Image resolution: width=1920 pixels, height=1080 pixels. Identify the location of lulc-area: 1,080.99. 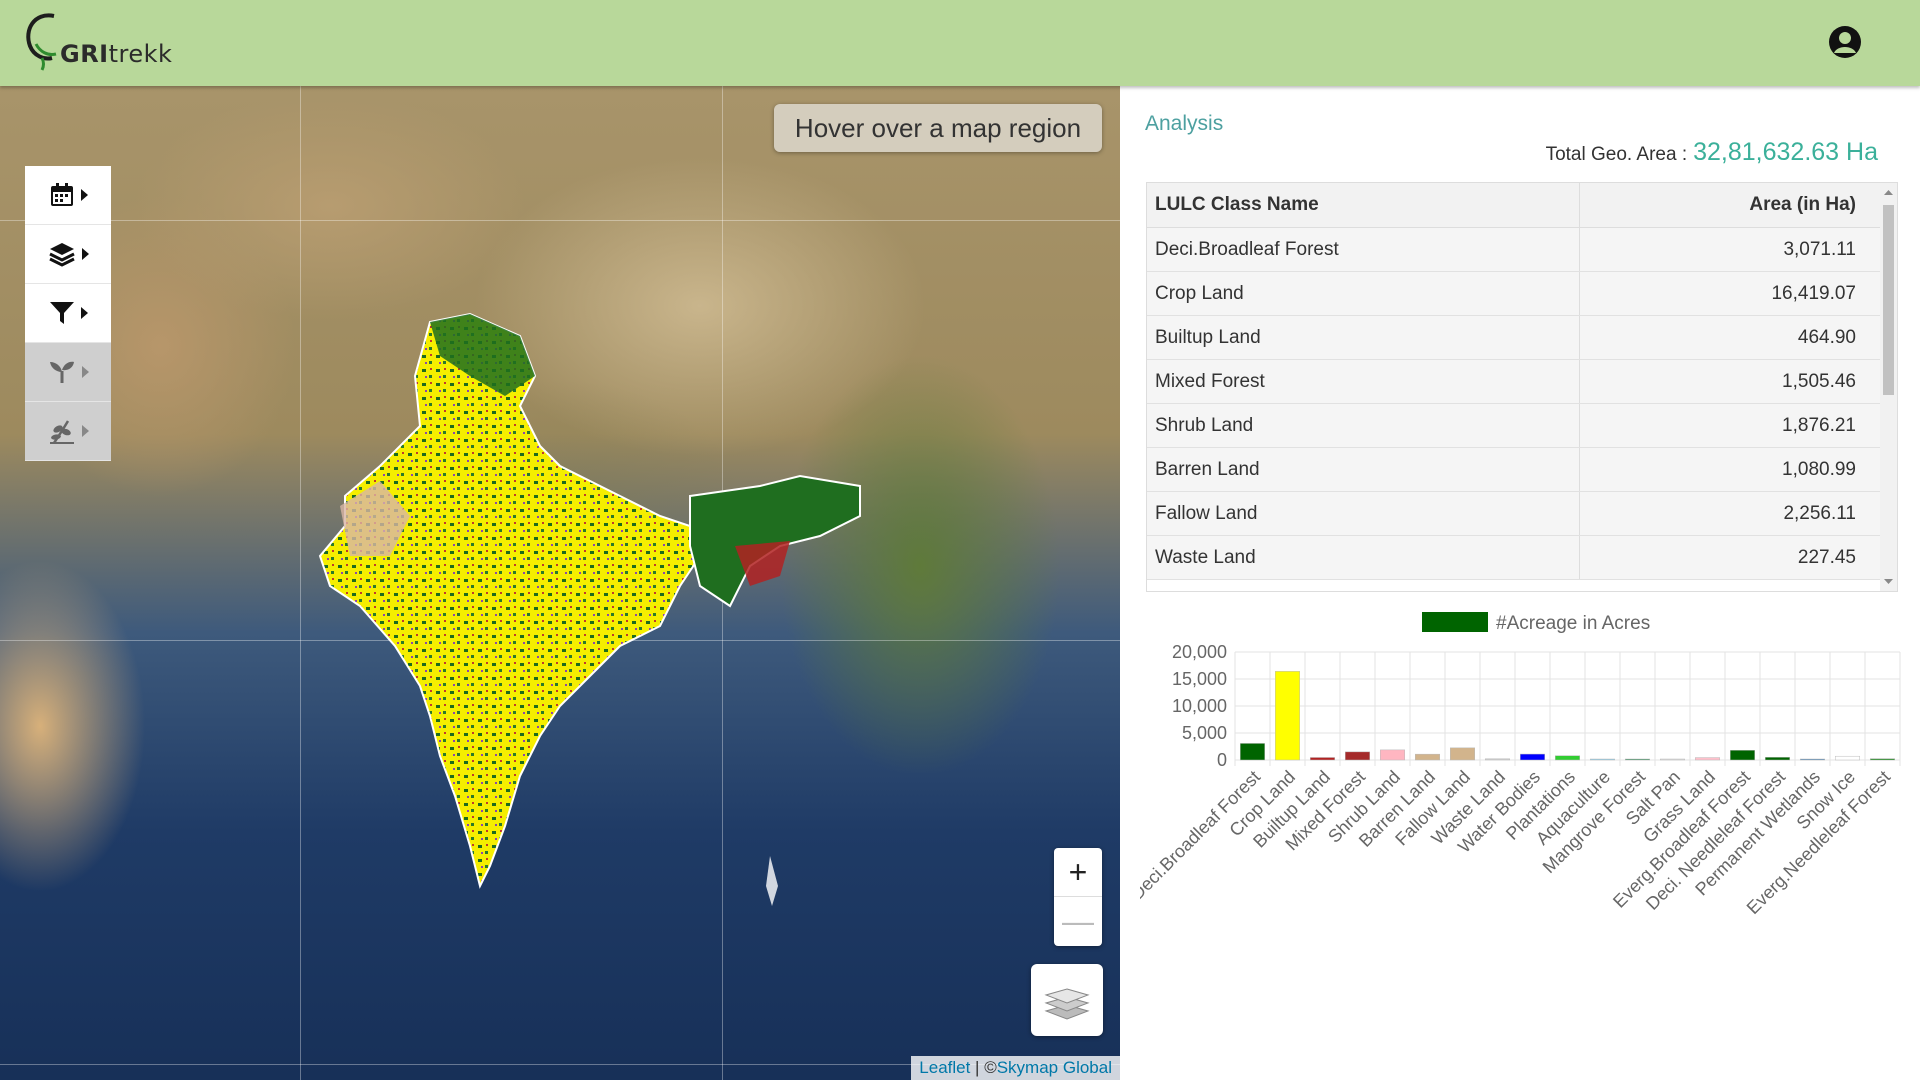
(1729, 469).